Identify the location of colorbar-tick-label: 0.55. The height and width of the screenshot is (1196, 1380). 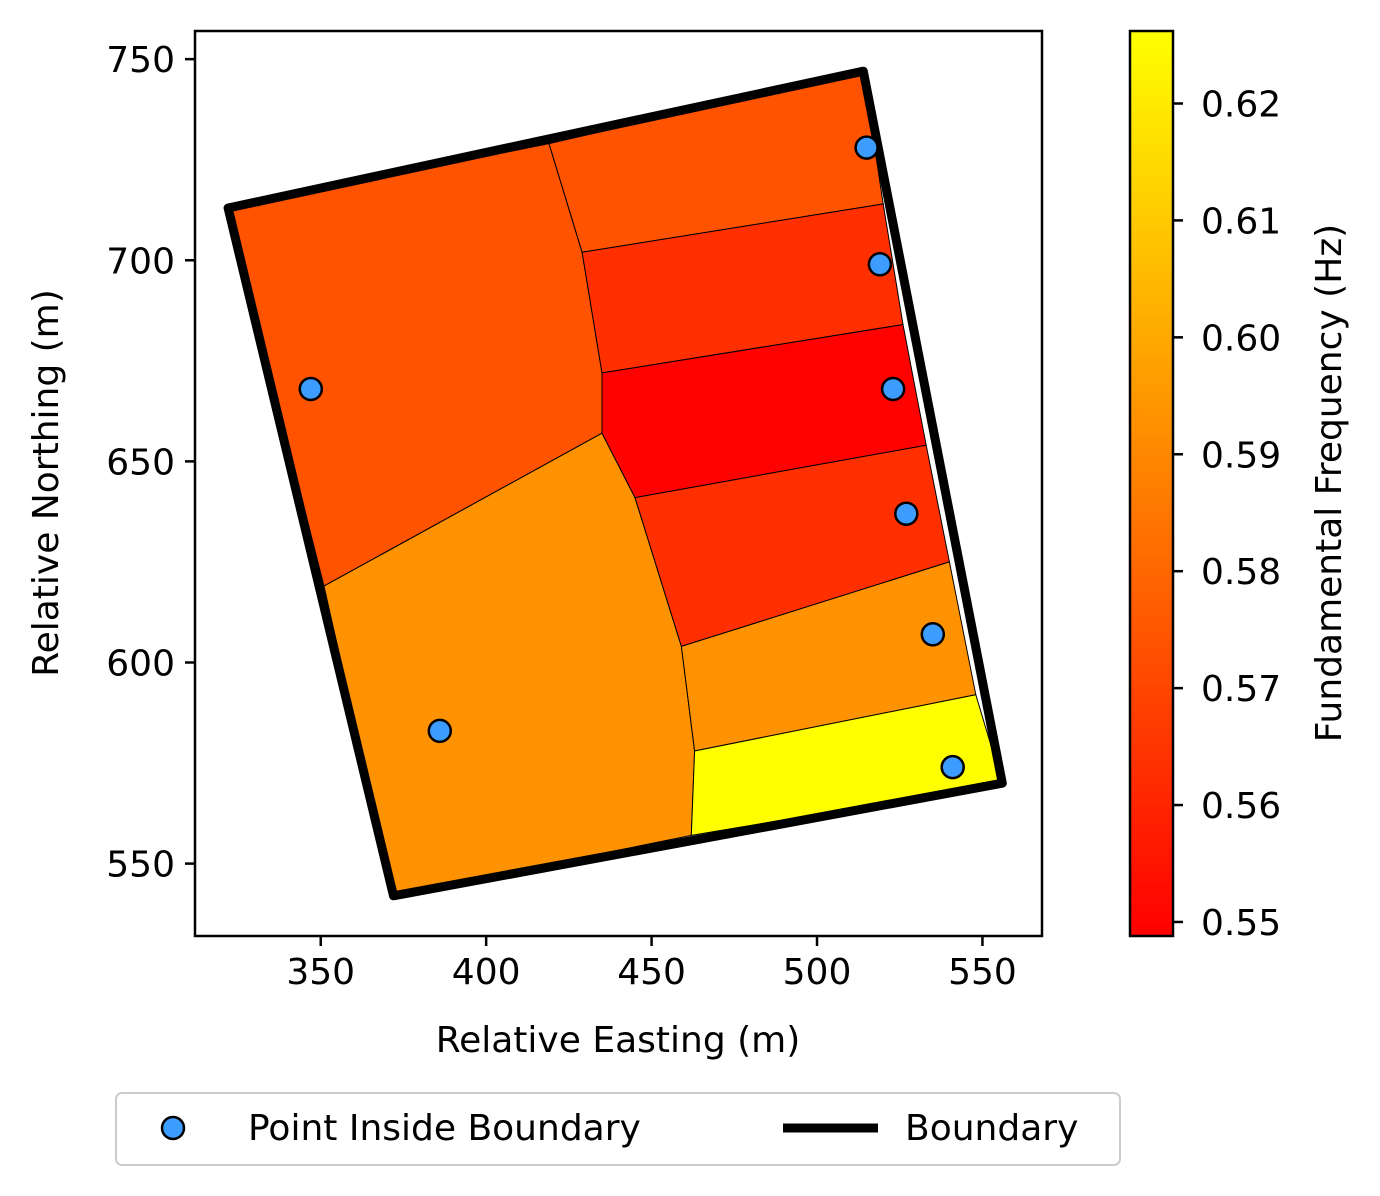
(1241, 923).